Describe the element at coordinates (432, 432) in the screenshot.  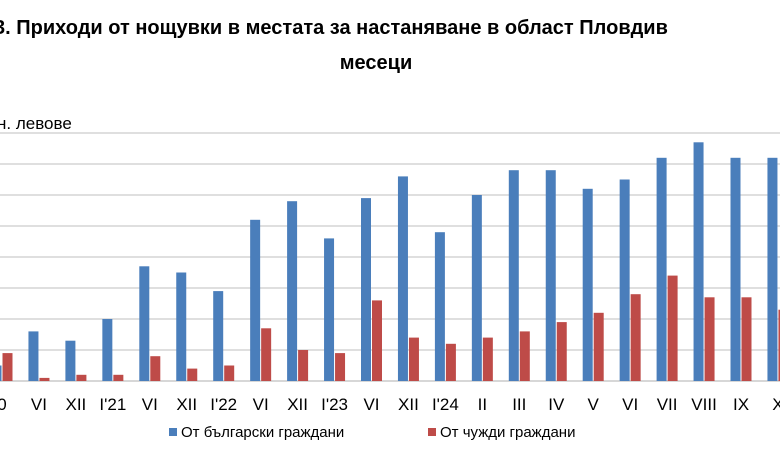
I see `legend-swatch-foreign` at that location.